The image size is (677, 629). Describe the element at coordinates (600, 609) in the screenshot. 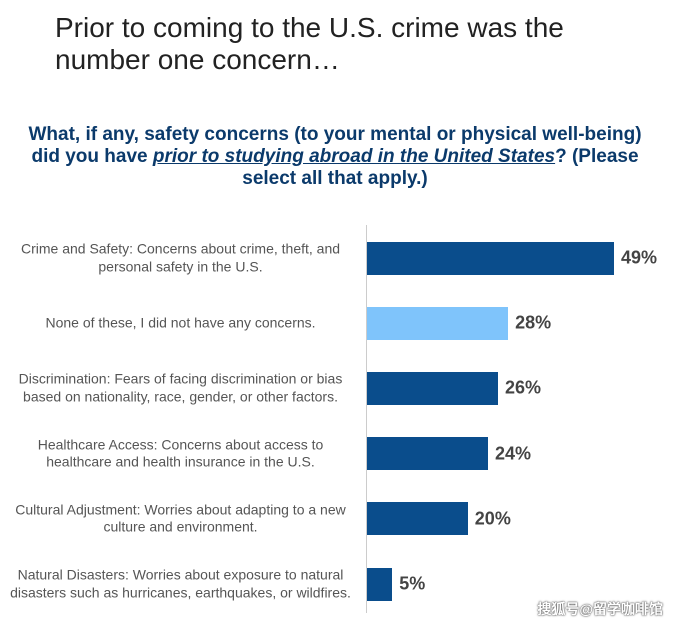

I see `watermark: 搜狐号@留学咖啡馆` at that location.